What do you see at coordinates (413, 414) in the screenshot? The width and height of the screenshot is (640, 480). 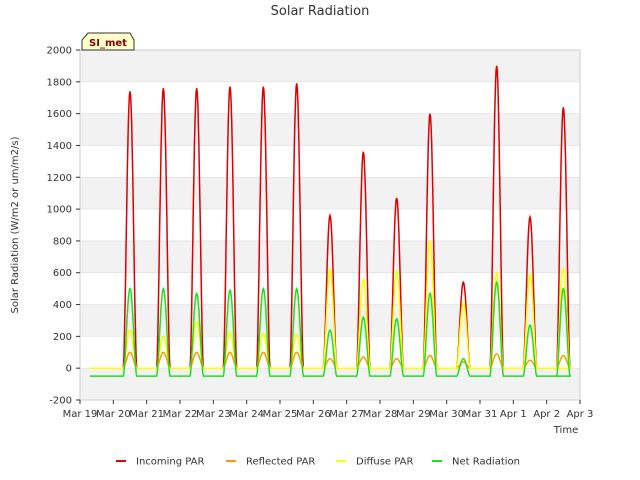 I see `x-tick-label: Mar 29` at bounding box center [413, 414].